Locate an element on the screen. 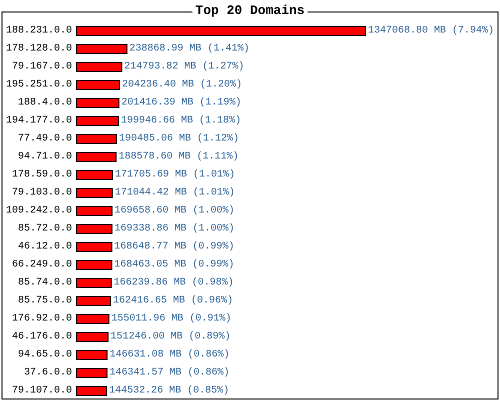 This screenshot has width=500, height=403. y-tick-label: 66.249.0.0 is located at coordinates (42, 265).